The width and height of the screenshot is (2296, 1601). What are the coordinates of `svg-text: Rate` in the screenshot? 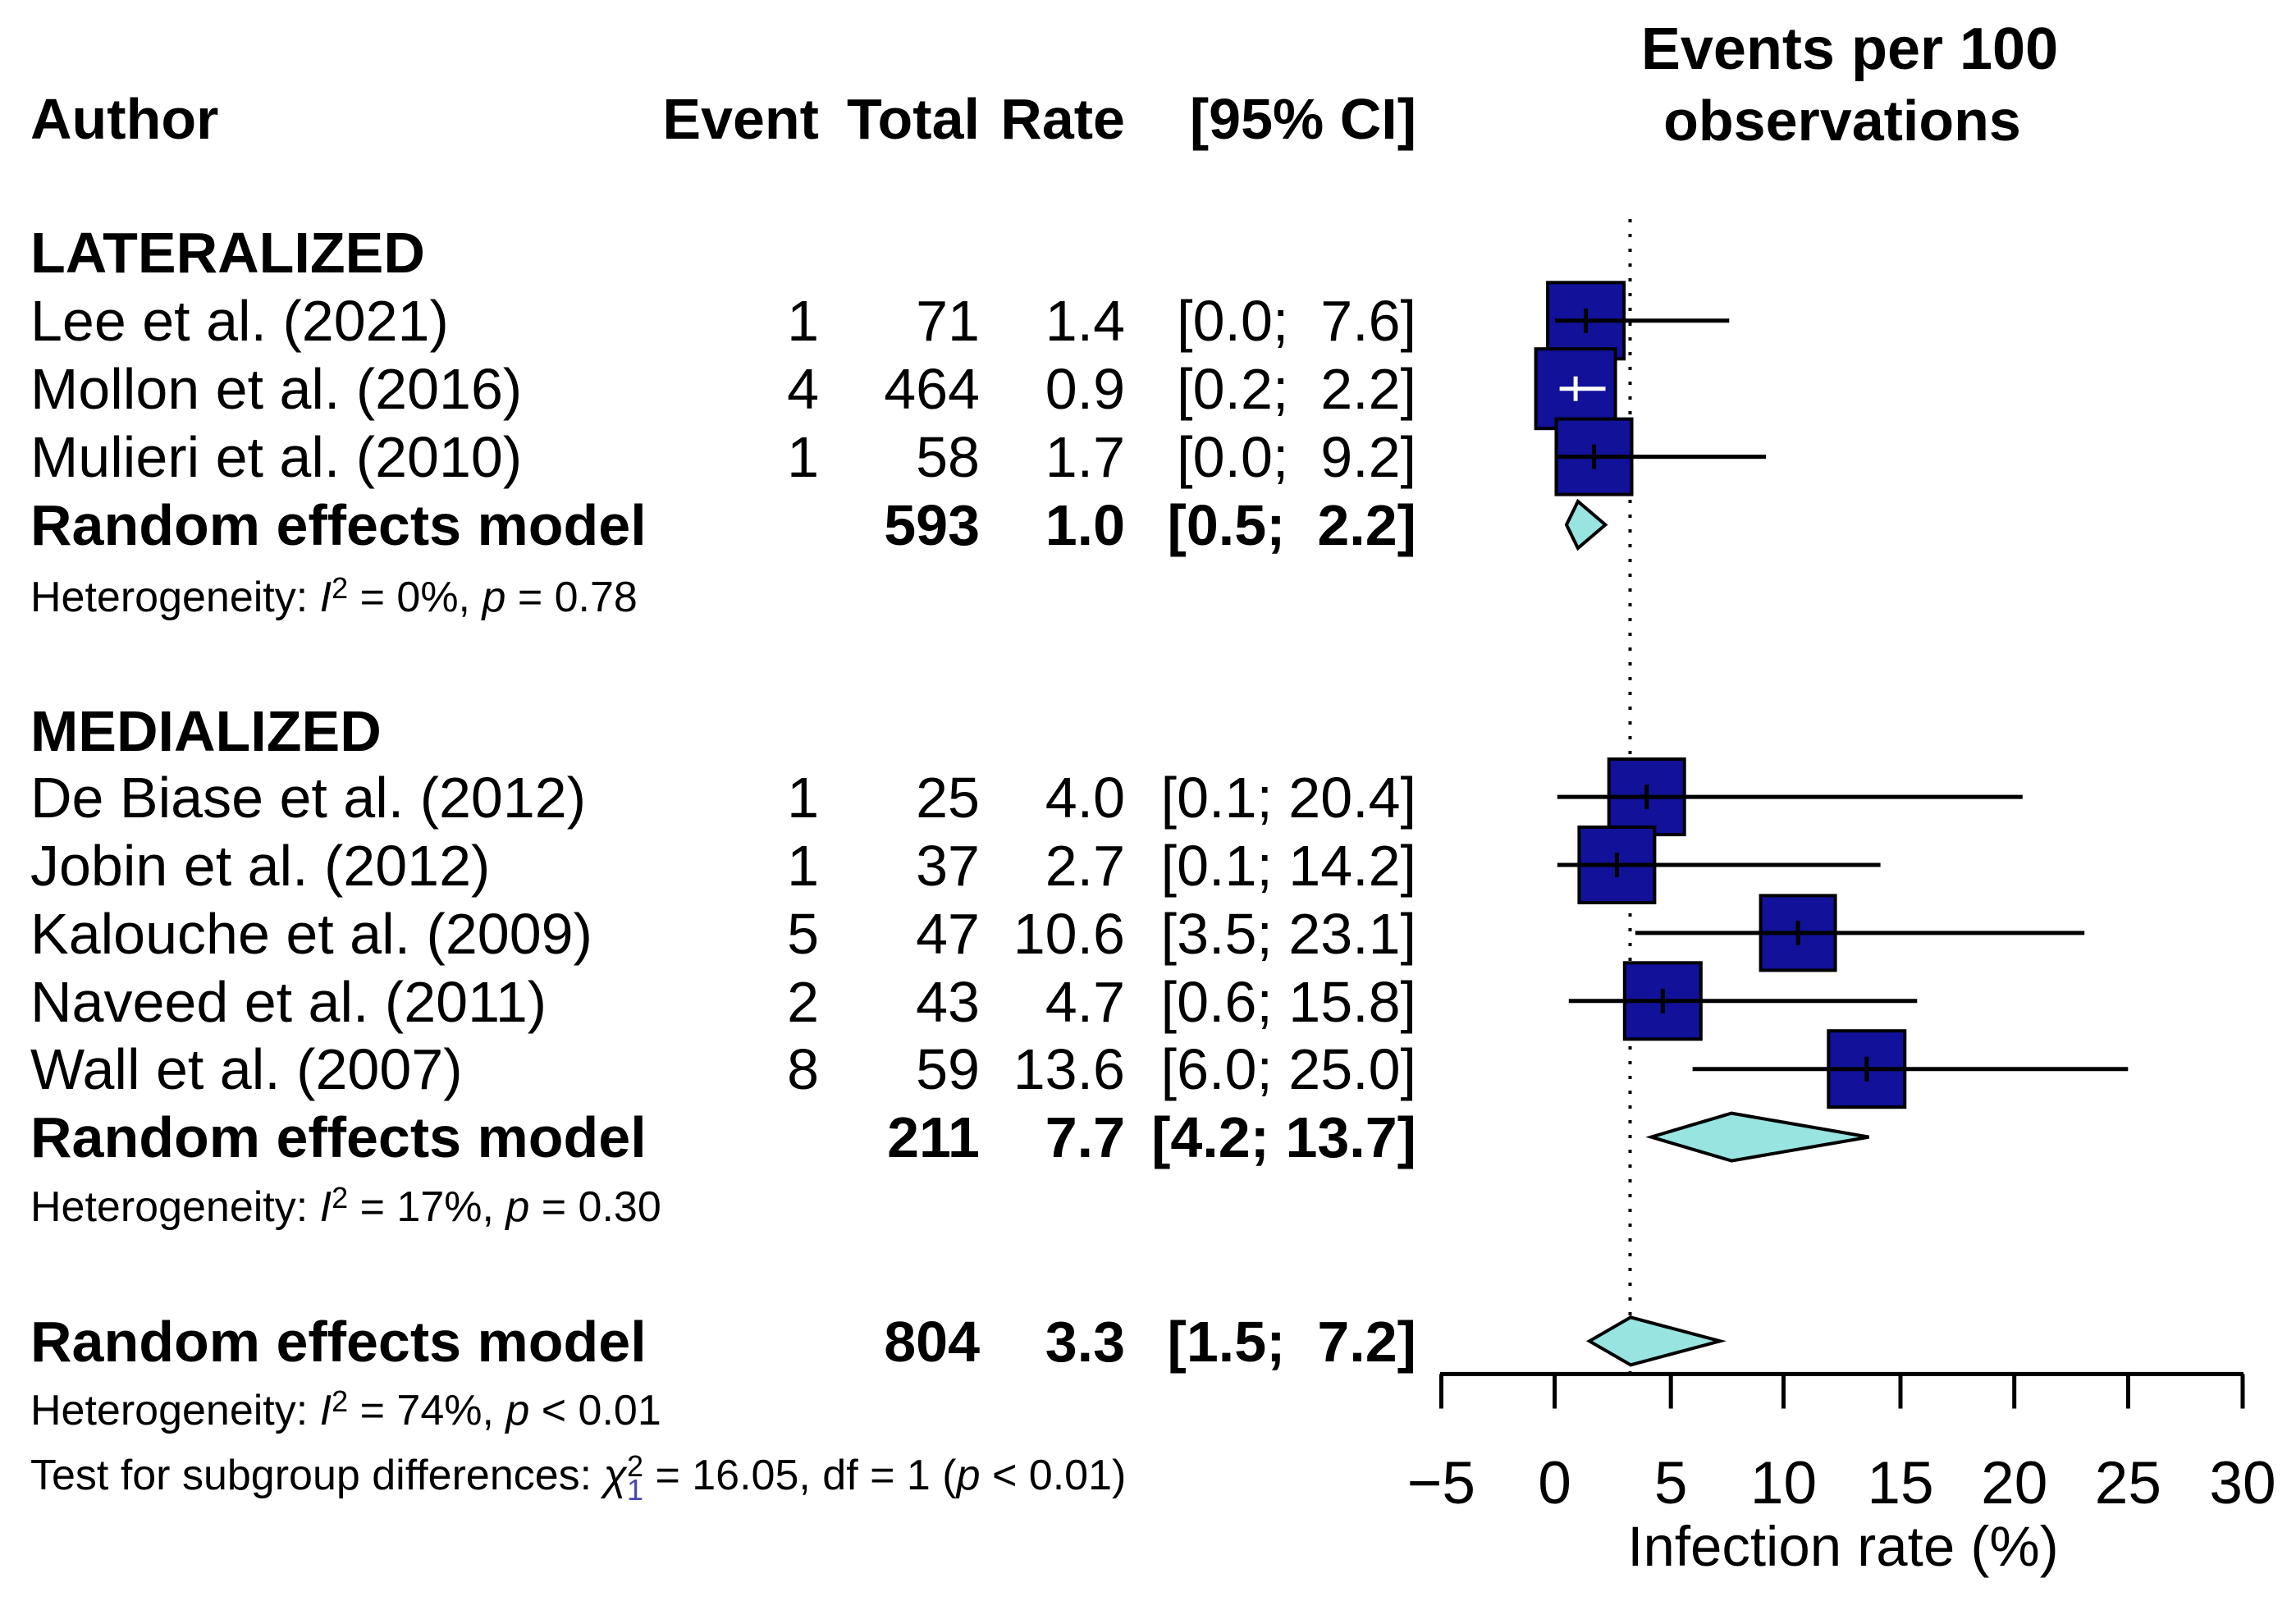 It's located at (1062, 119).